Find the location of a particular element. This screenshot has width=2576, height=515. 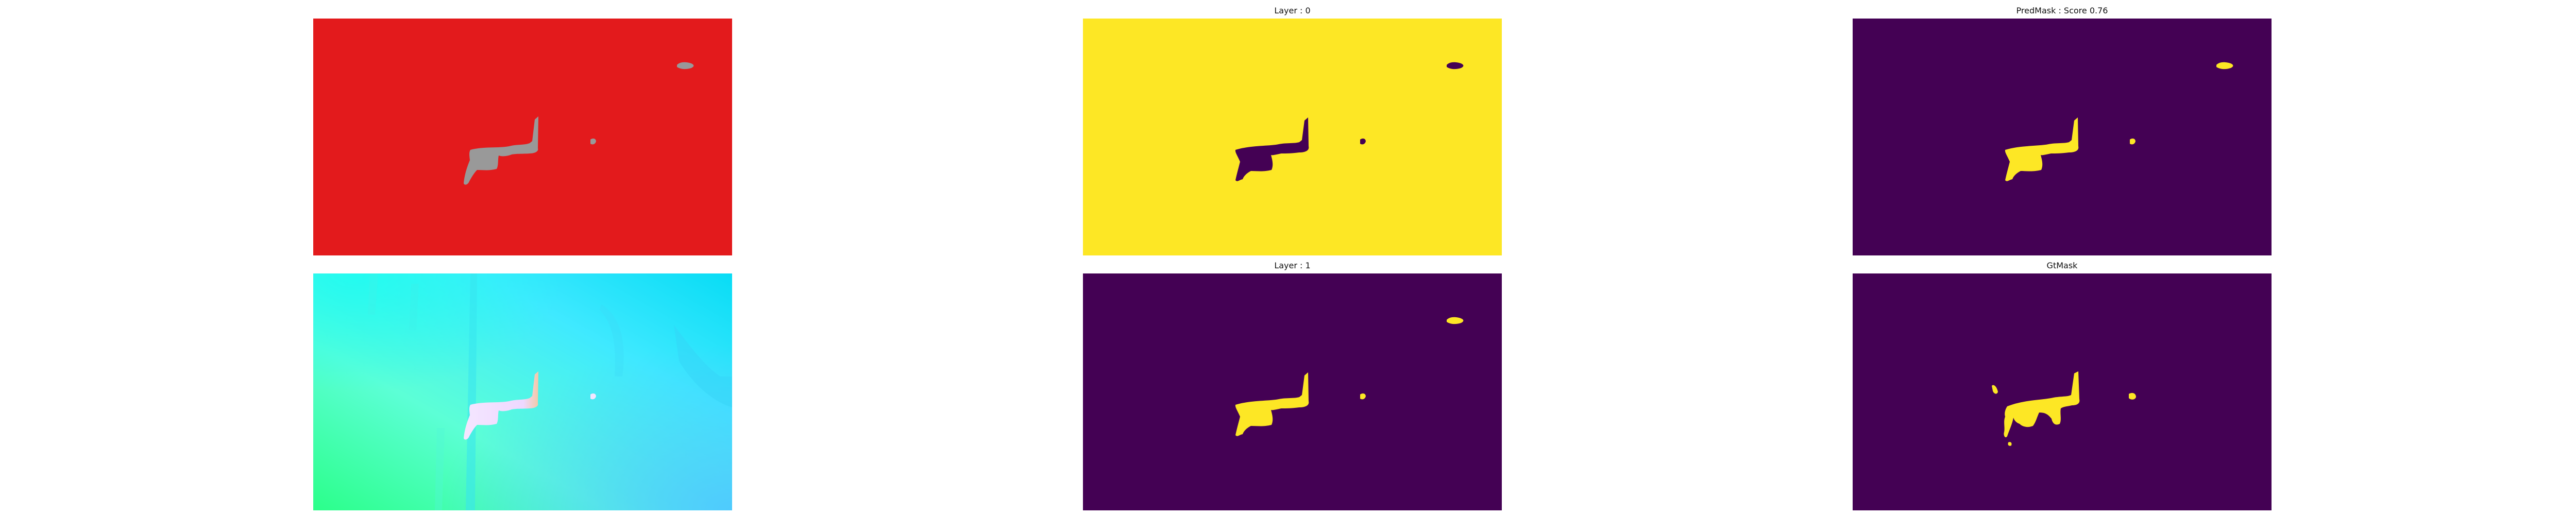

layer0-title: Layer : 0 is located at coordinates (1292, 10).